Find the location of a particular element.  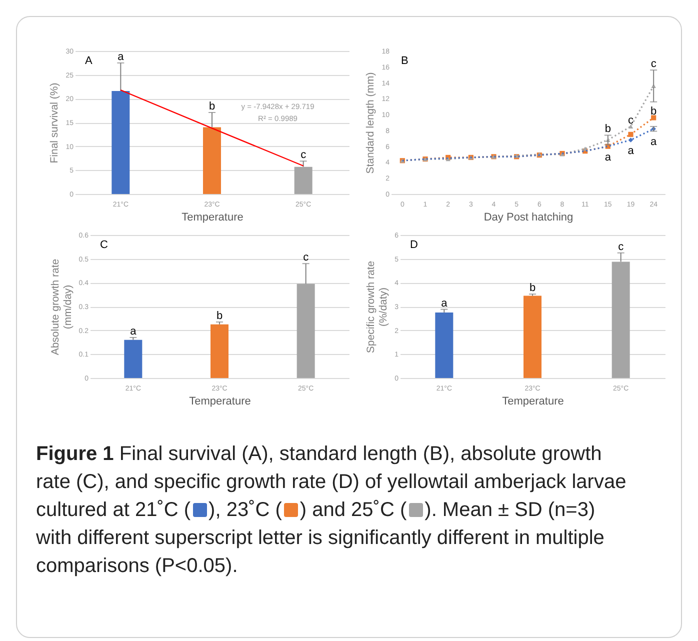

annotation: A is located at coordinates (89, 61).